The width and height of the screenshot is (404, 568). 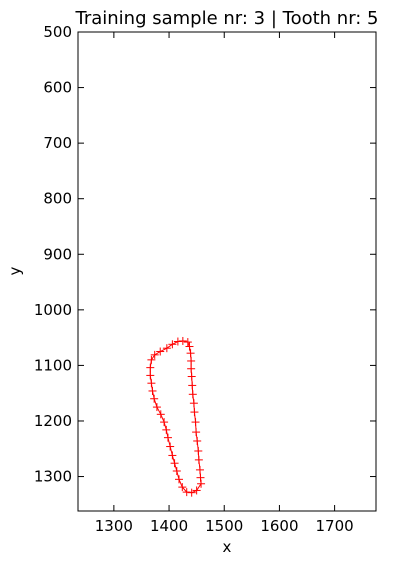 What do you see at coordinates (53, 477) in the screenshot?
I see `y-tick-label: 1300` at bounding box center [53, 477].